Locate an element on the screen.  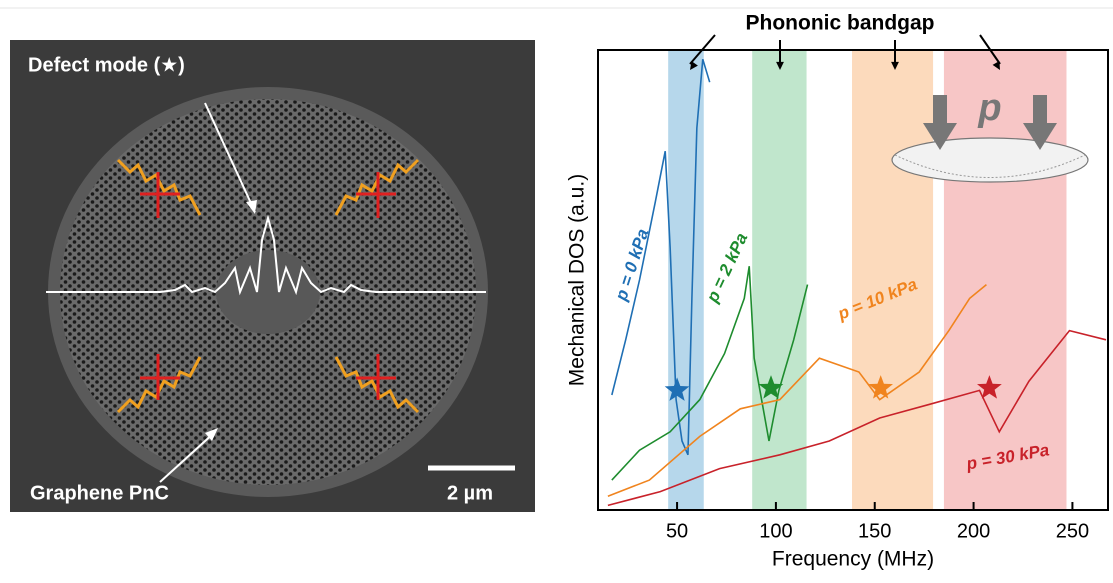
x-tick-label: 150 is located at coordinates (874, 531).